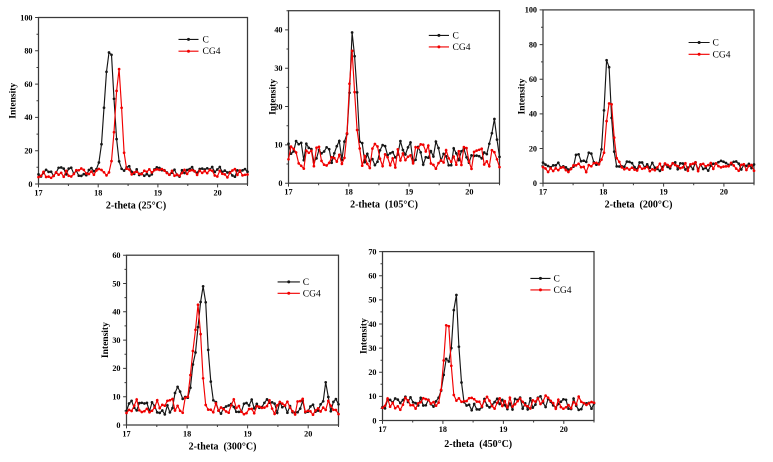  I want to click on svg-text: 2-theta (25°C), so click(136, 206).